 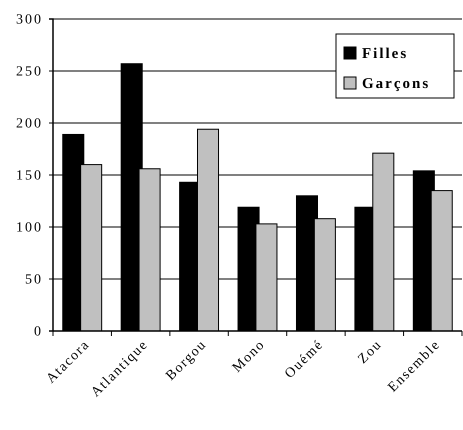 What do you see at coordinates (29, 124) in the screenshot?
I see `y-tick-label: 200` at bounding box center [29, 124].